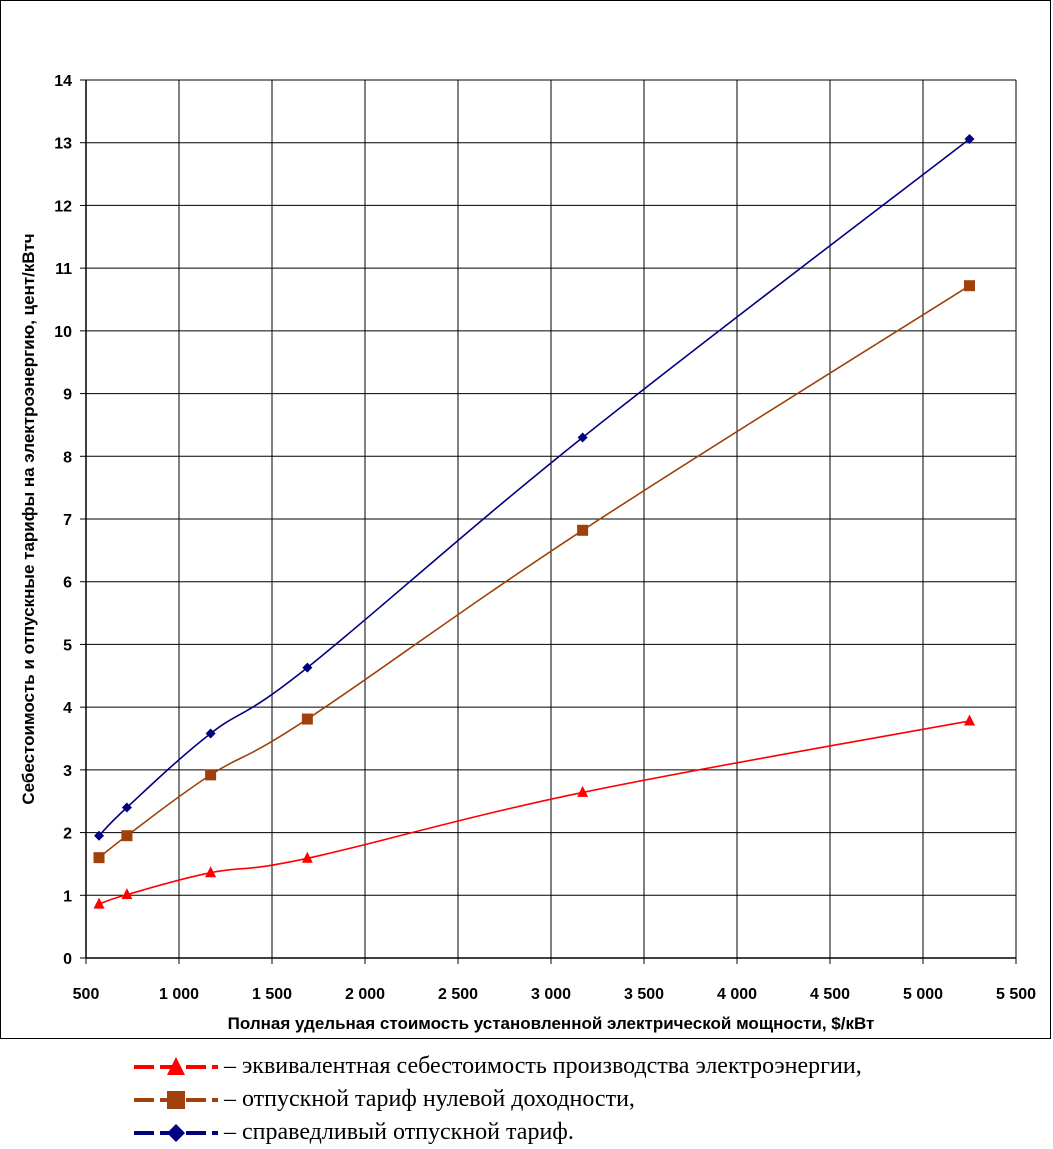 The height and width of the screenshot is (1149, 1053). What do you see at coordinates (365, 994) in the screenshot?
I see `x-tick-label: 2 000` at bounding box center [365, 994].